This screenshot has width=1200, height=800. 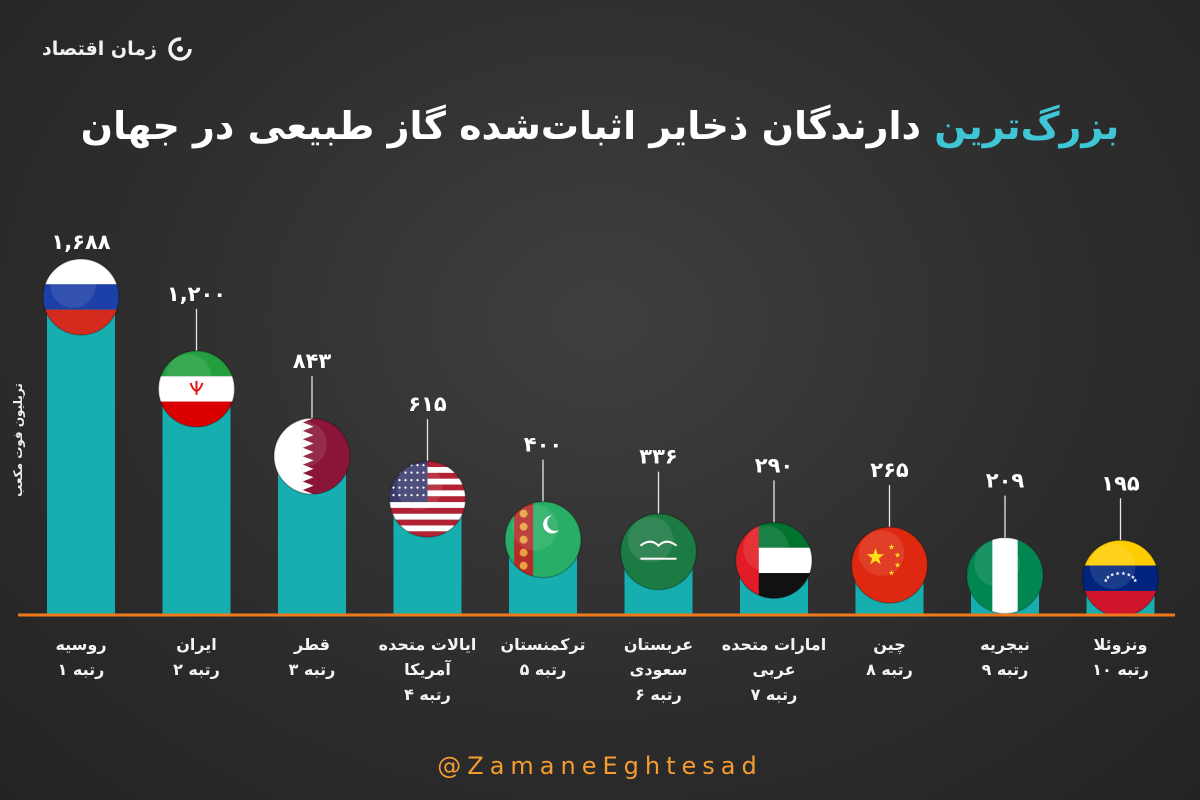 I want to click on saudi-arabia-flag-icon, so click(x=658, y=551).